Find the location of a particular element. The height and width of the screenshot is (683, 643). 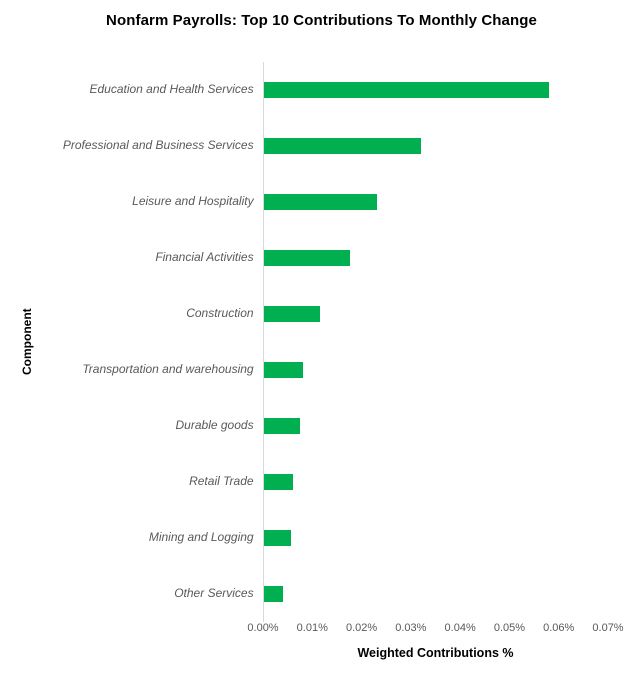

bar-row: Financial Activities is located at coordinates (304, 258).